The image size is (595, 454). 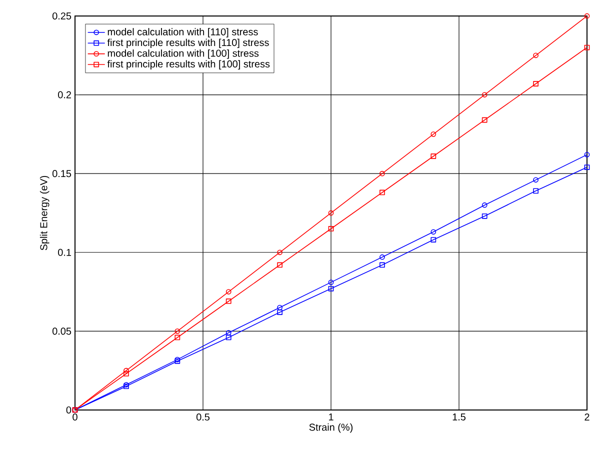 What do you see at coordinates (69, 410) in the screenshot?
I see `y-tick-label: 0` at bounding box center [69, 410].